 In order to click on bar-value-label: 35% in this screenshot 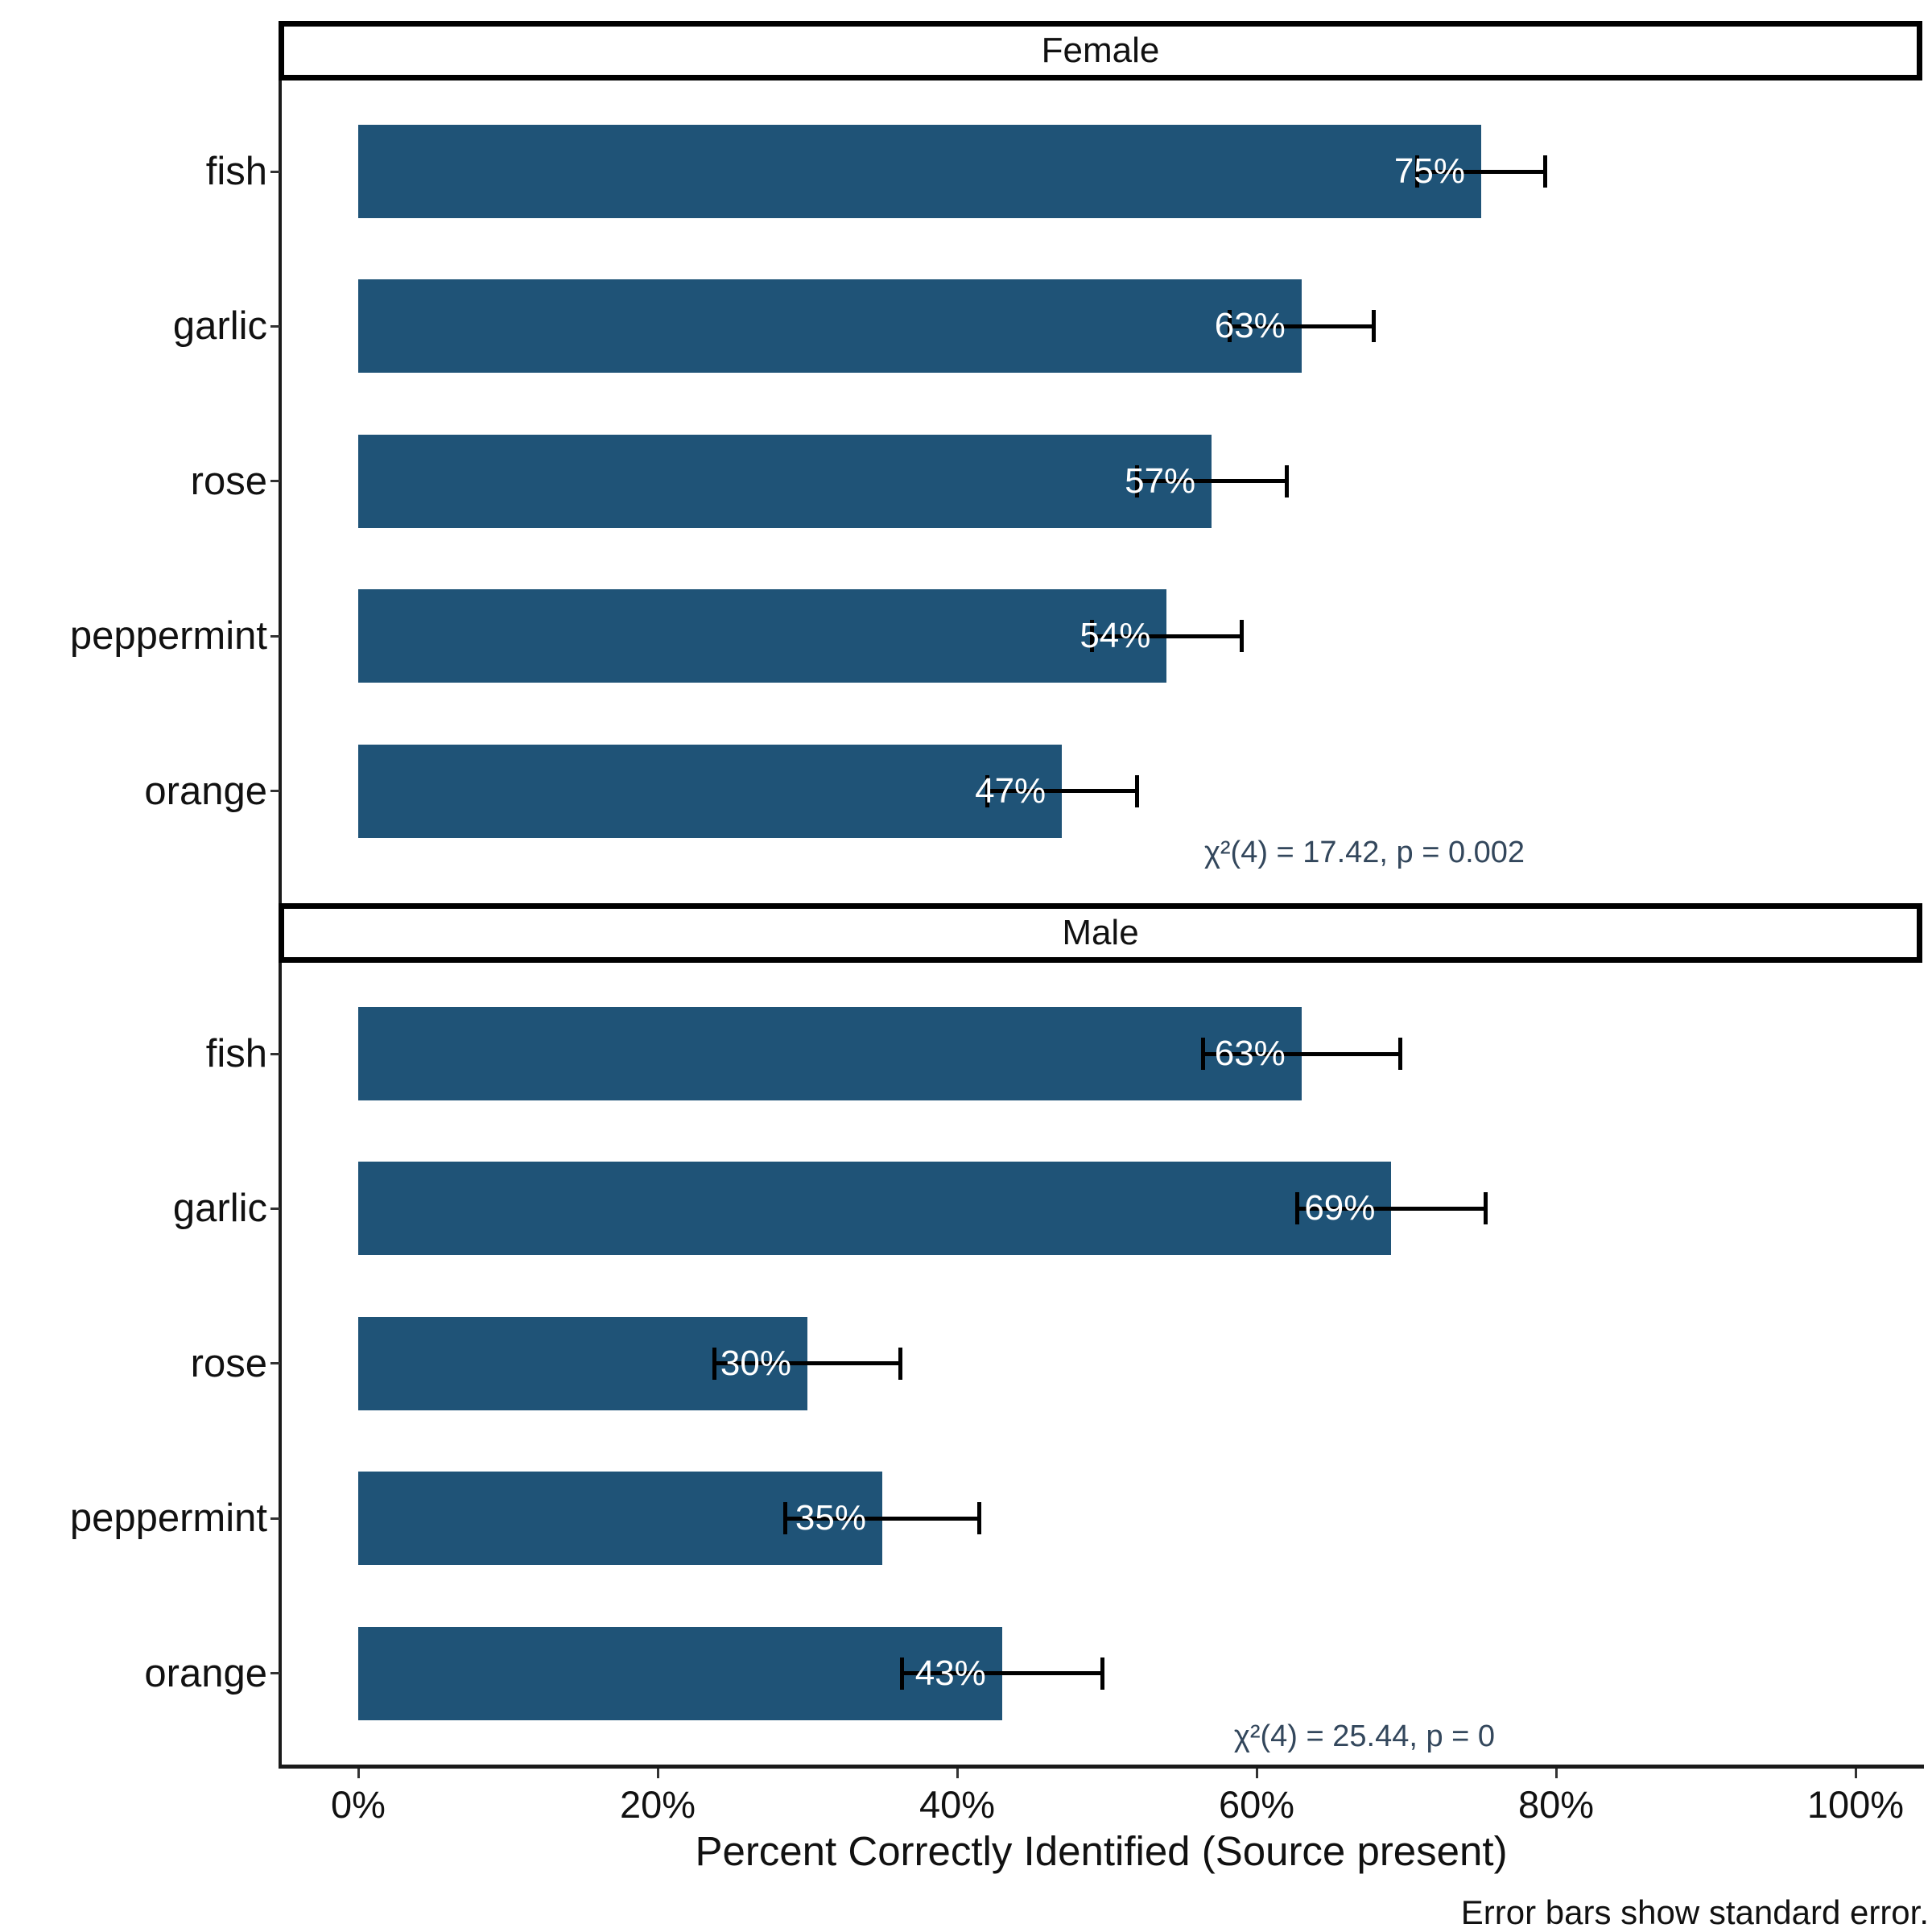, I will do `click(830, 1518)`.